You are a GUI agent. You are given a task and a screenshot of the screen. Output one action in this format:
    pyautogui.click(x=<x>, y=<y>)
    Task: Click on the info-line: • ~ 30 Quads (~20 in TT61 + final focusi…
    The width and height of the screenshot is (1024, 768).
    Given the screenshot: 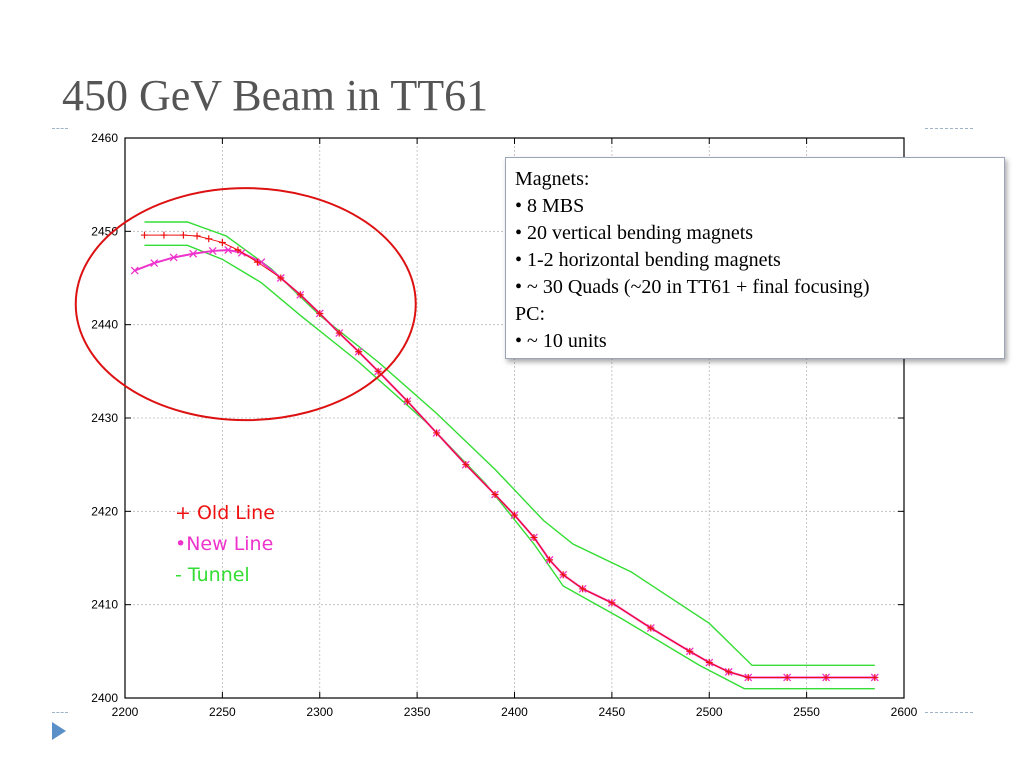 What is the action you would take?
    pyautogui.click(x=692, y=287)
    